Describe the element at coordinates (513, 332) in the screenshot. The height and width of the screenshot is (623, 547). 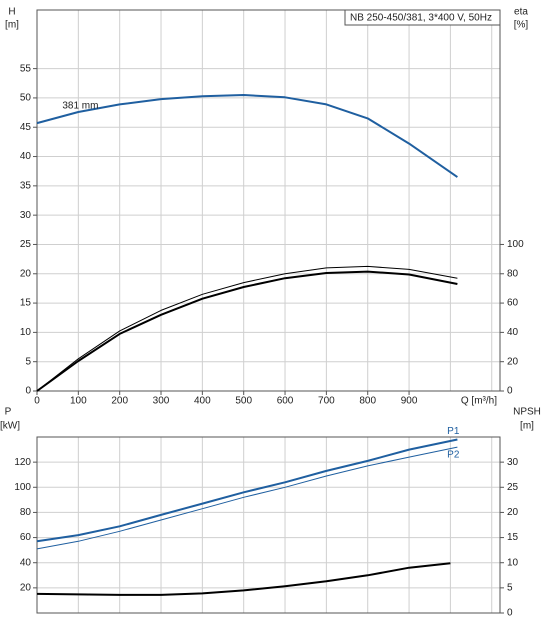
I see `y2-tick-label: 40` at that location.